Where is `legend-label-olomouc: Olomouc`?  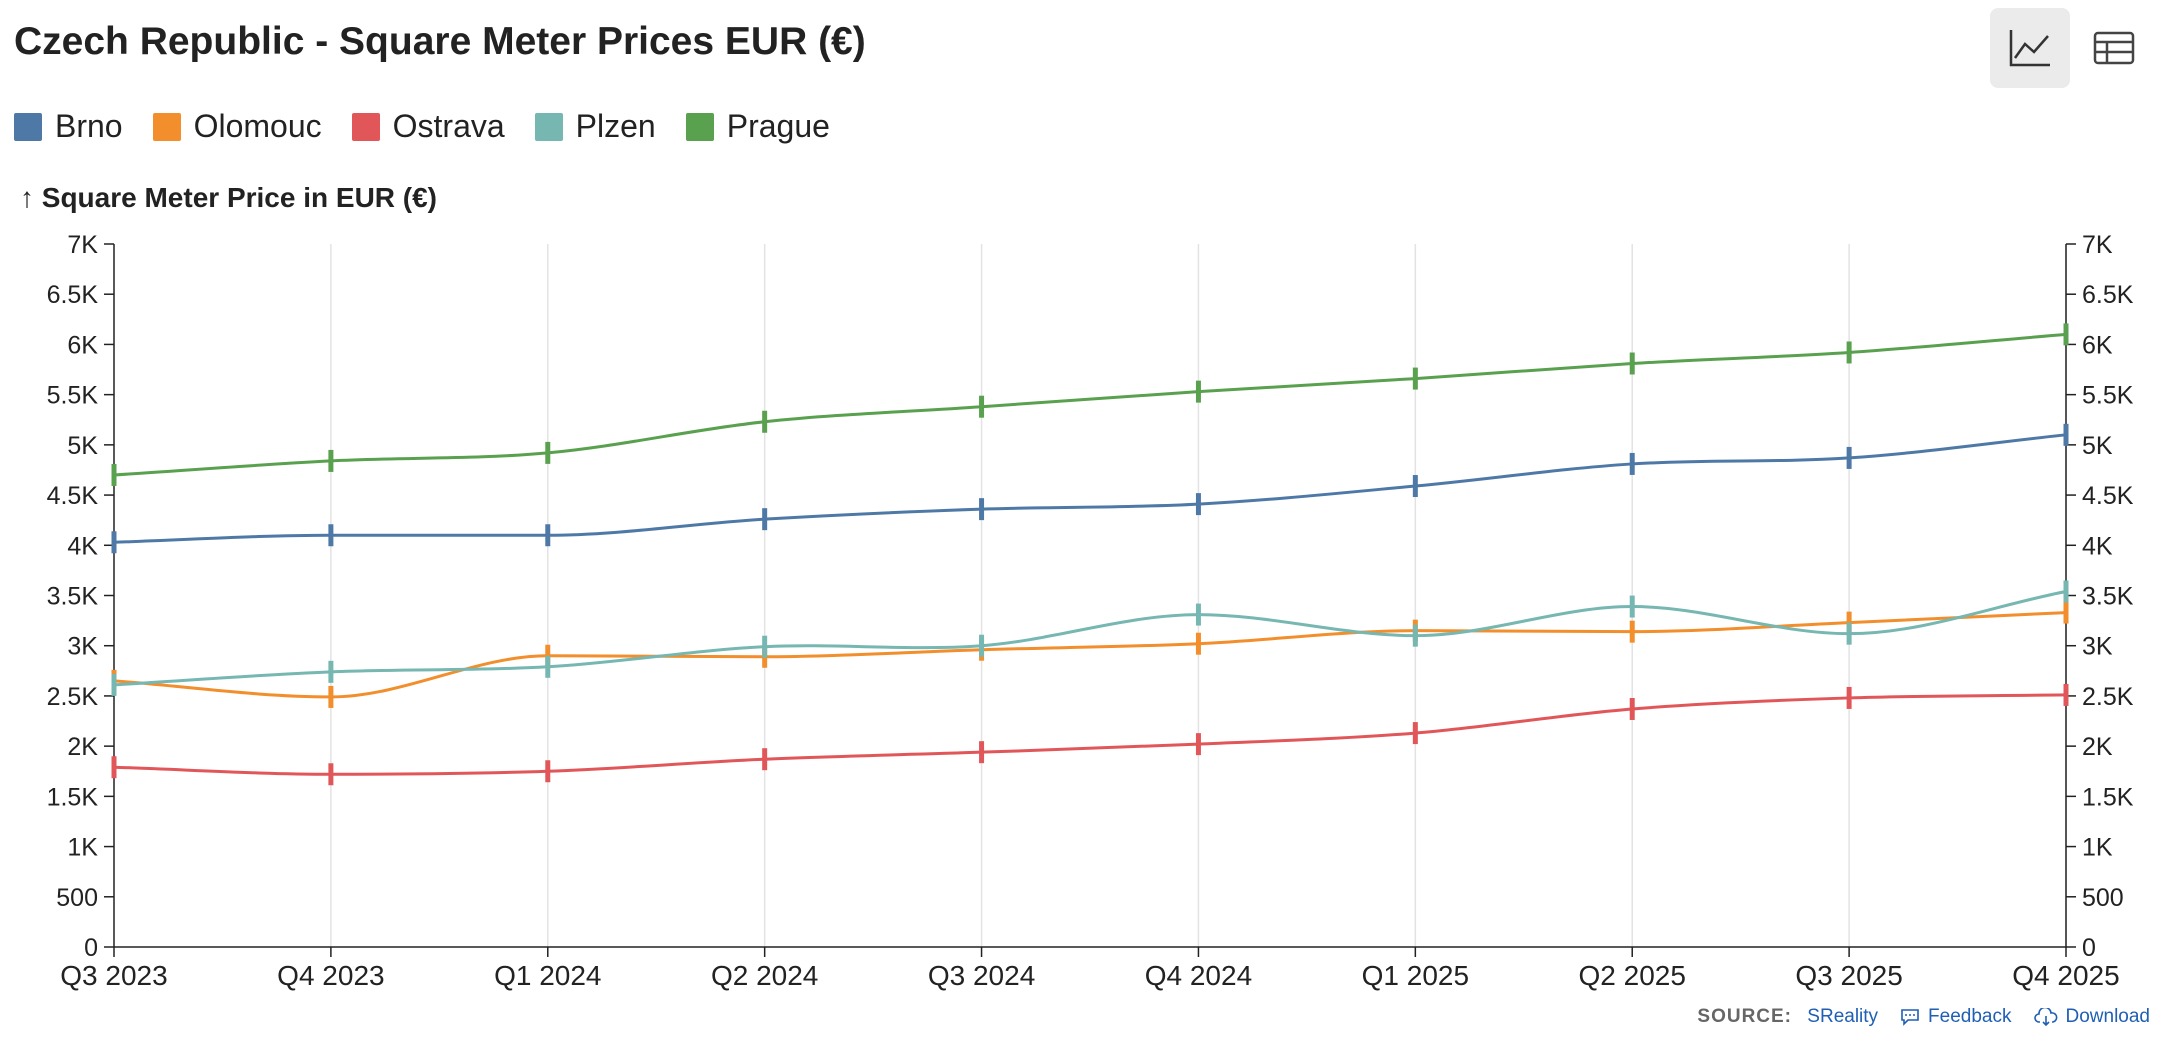 legend-label-olomouc: Olomouc is located at coordinates (257, 126).